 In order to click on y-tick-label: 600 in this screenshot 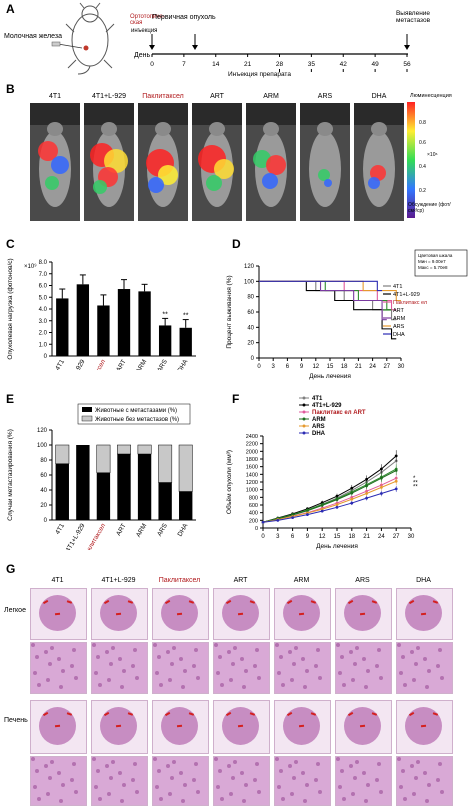, I will do `click(253, 506)`.